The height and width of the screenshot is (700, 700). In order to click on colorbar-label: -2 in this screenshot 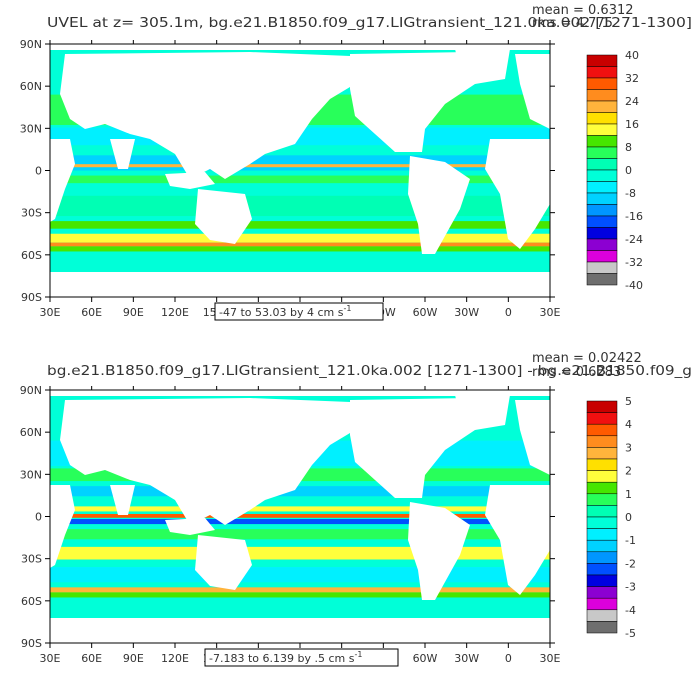, I will do `click(630, 563)`.